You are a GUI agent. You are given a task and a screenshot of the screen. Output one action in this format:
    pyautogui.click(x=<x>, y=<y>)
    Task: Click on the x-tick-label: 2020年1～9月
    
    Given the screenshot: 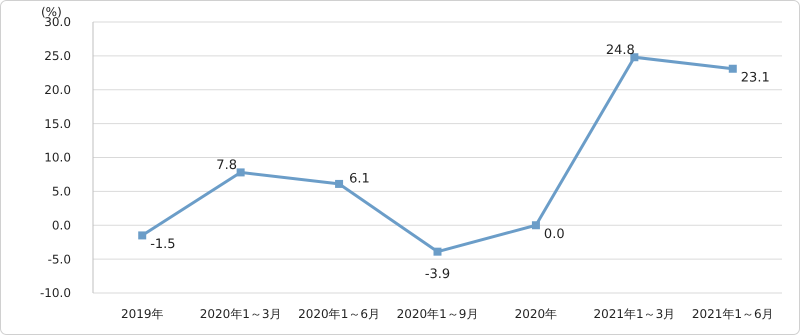 What is the action you would take?
    pyautogui.click(x=437, y=314)
    